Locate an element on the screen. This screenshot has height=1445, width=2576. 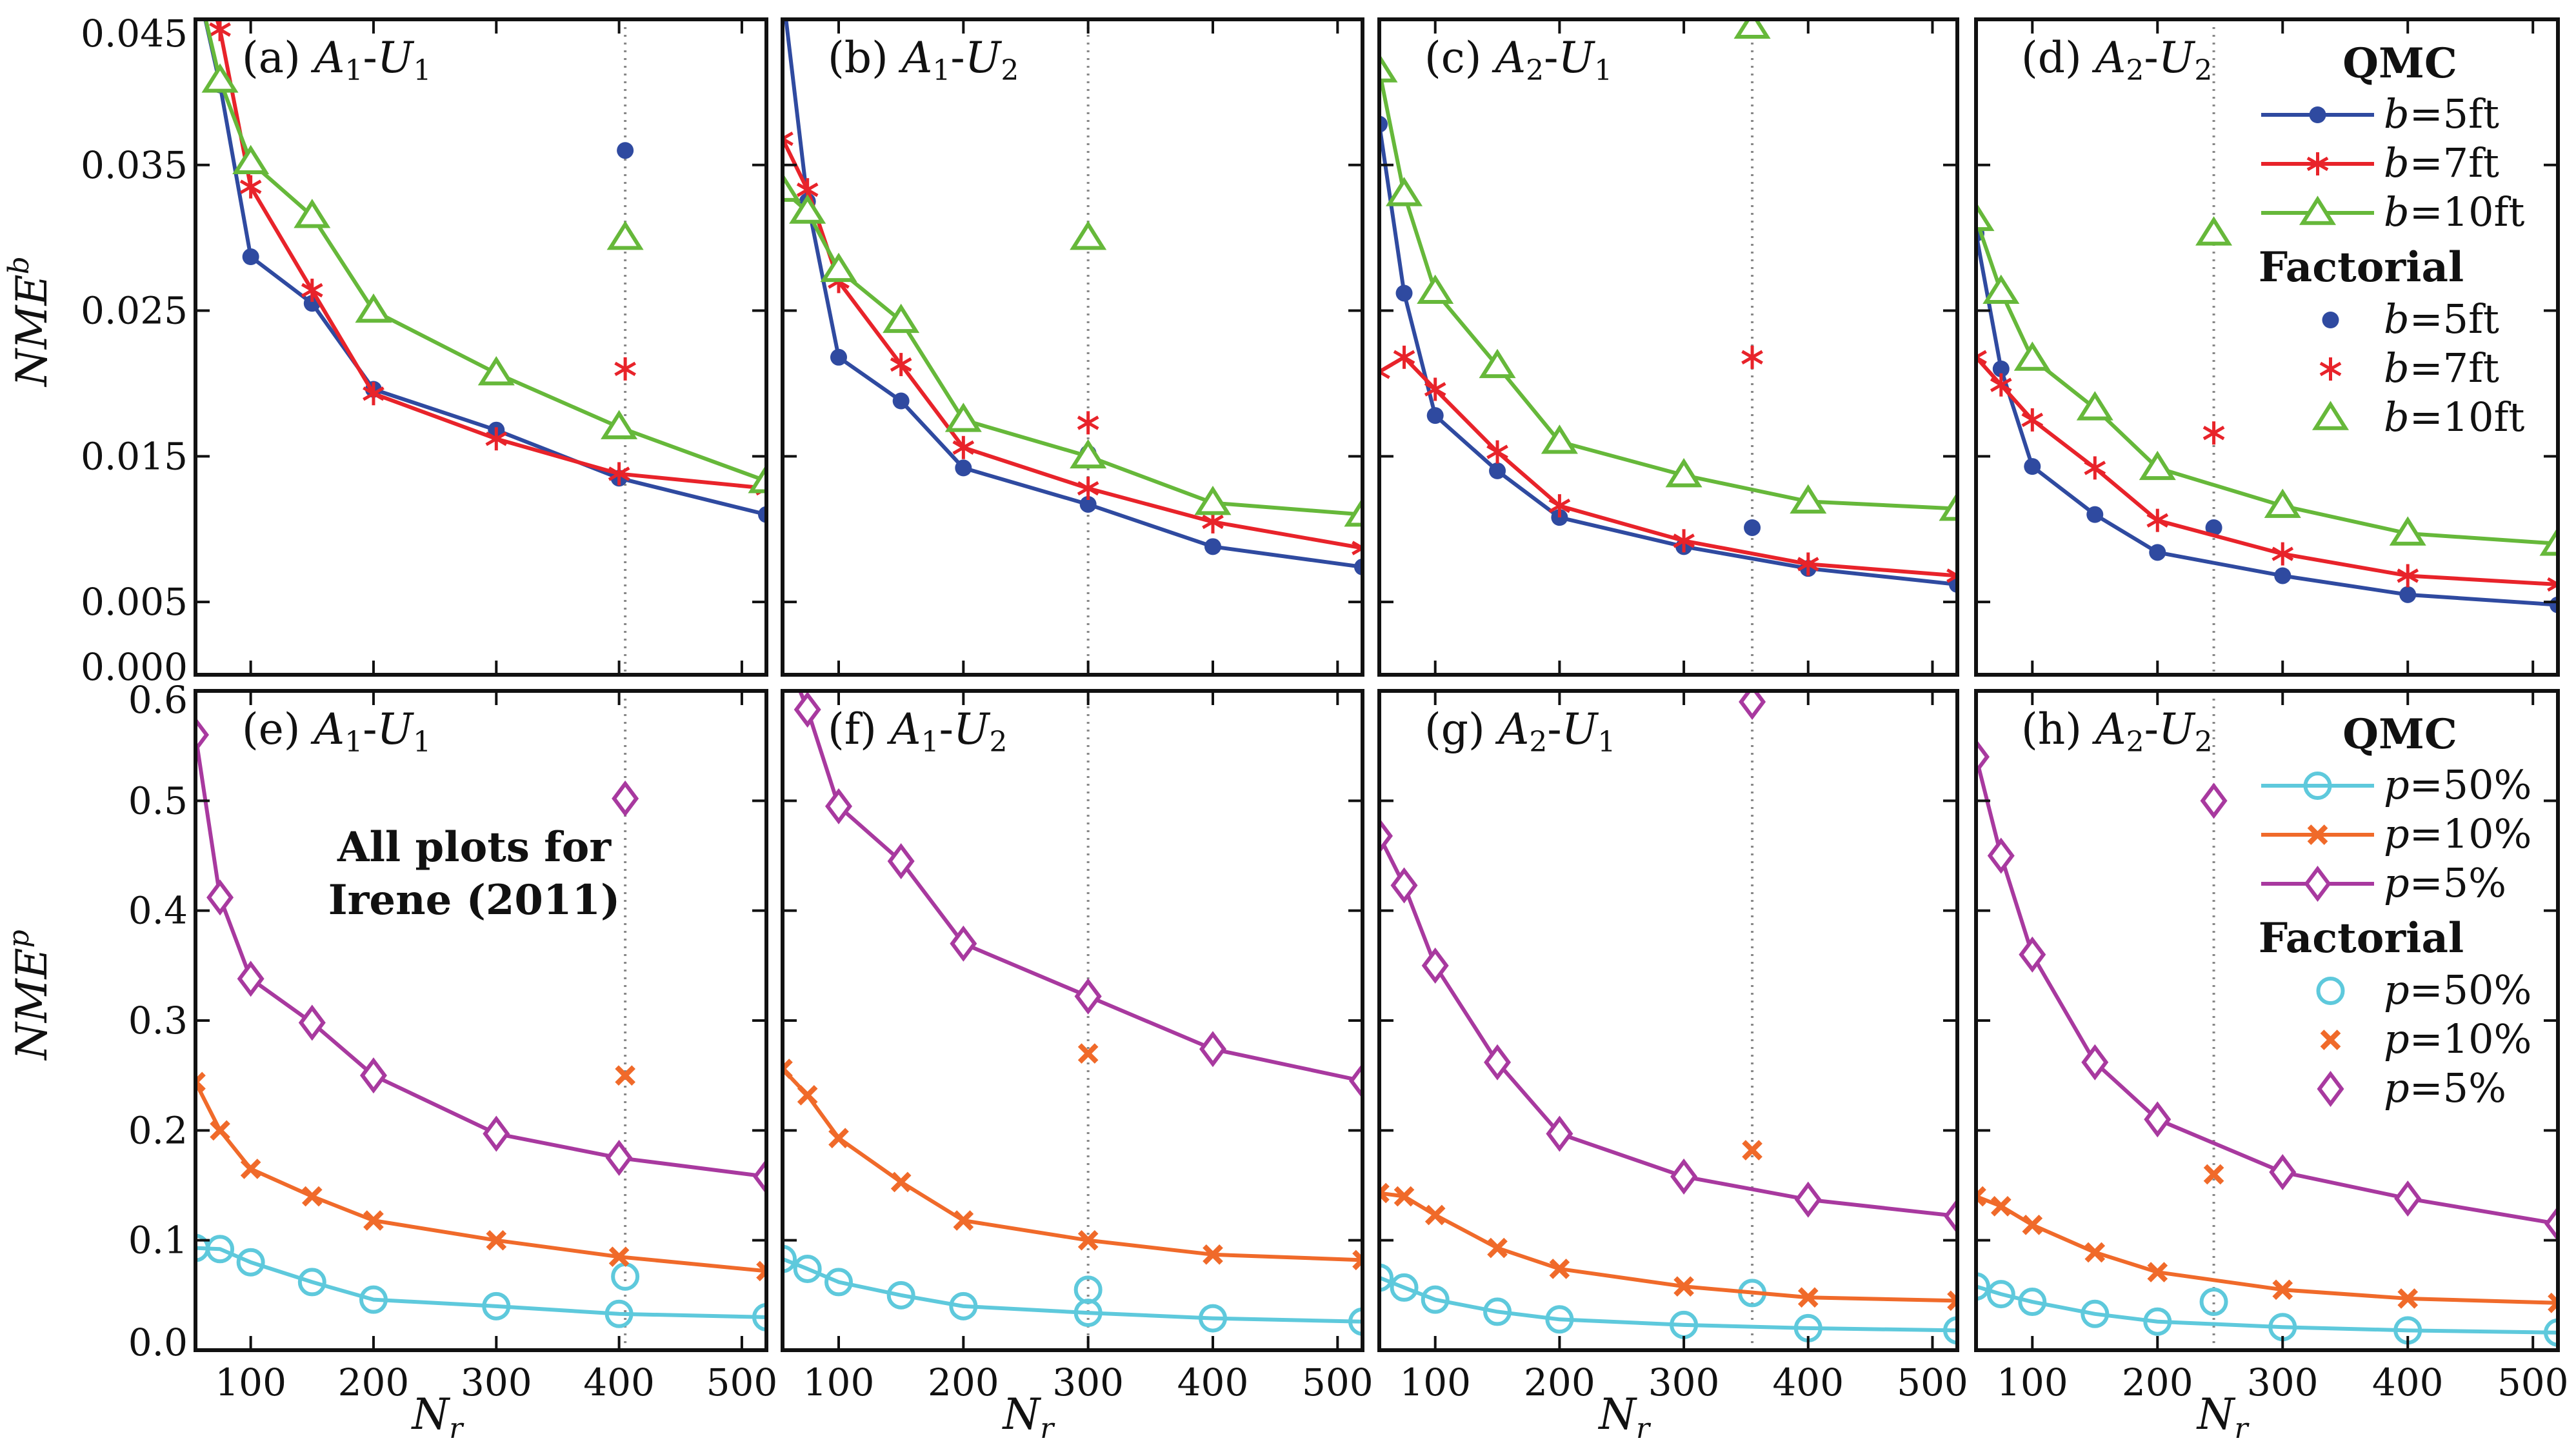
panel-c: (c) A2-U1 is located at coordinates (1668, 347).